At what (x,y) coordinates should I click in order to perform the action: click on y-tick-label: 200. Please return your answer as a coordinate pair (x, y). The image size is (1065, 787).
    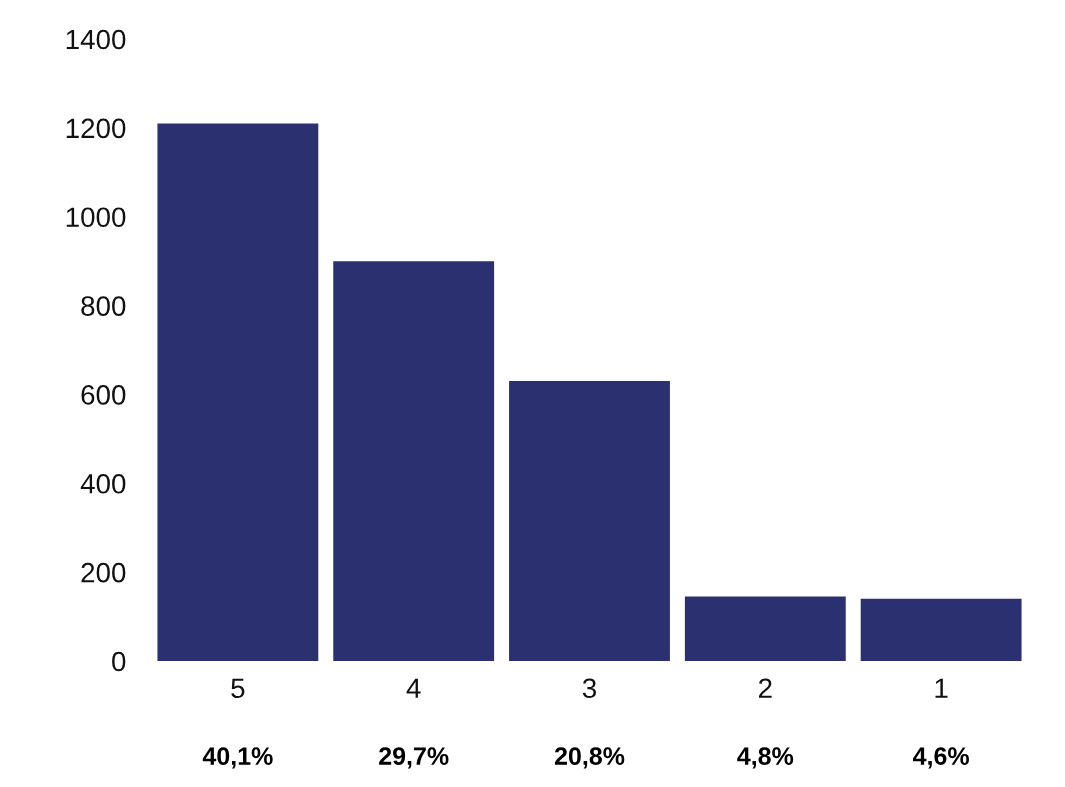
    Looking at the image, I should click on (103, 572).